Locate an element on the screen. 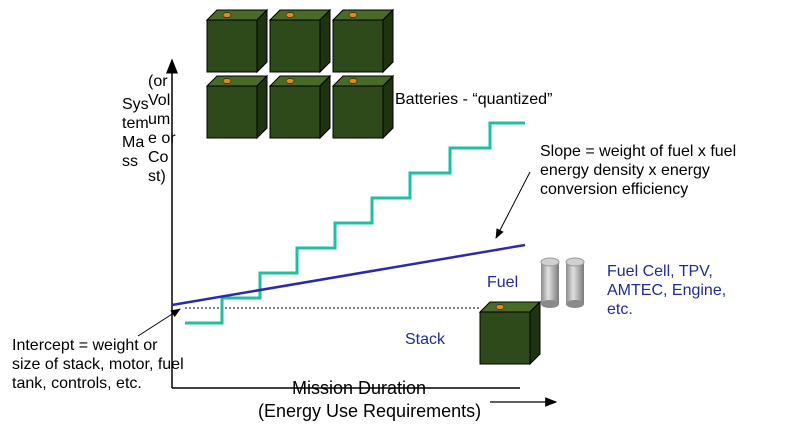 This screenshot has width=791, height=429. y-axis-label-alt: (or Volume or Cost) is located at coordinates (162, 129).